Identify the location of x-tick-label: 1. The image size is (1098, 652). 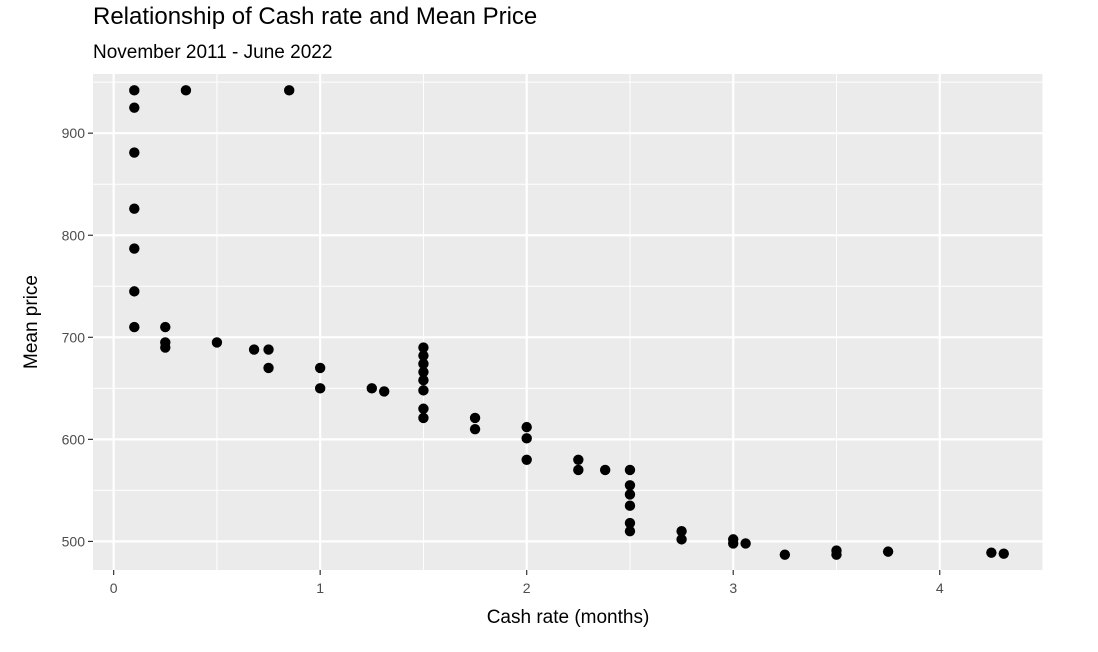
(320, 588).